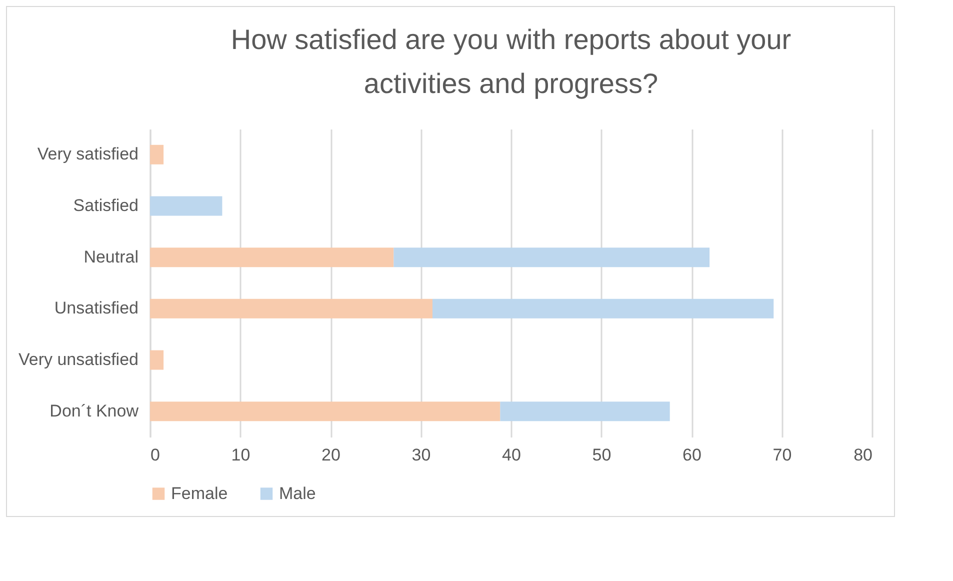  Describe the element at coordinates (87, 154) in the screenshot. I see `y-tick-label: Very satisfied` at that location.